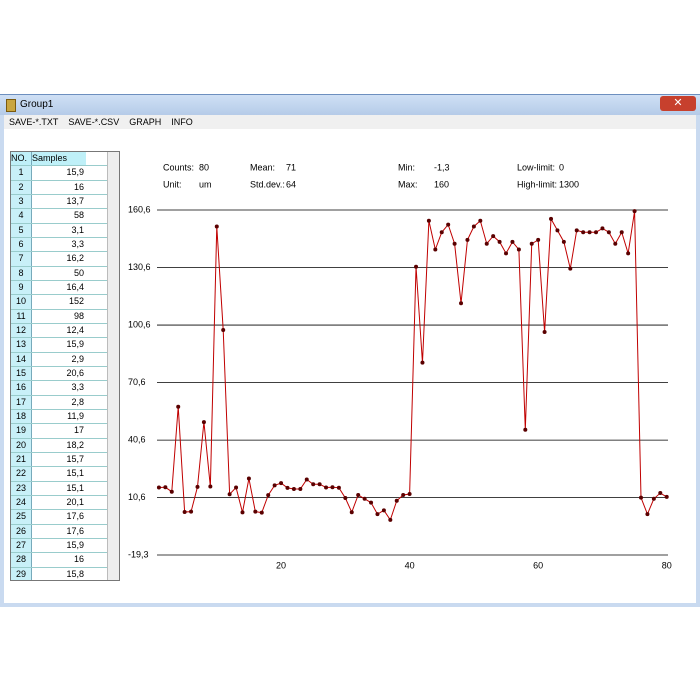  Describe the element at coordinates (139, 267) in the screenshot. I see `y-tick-label: 130,6` at that location.